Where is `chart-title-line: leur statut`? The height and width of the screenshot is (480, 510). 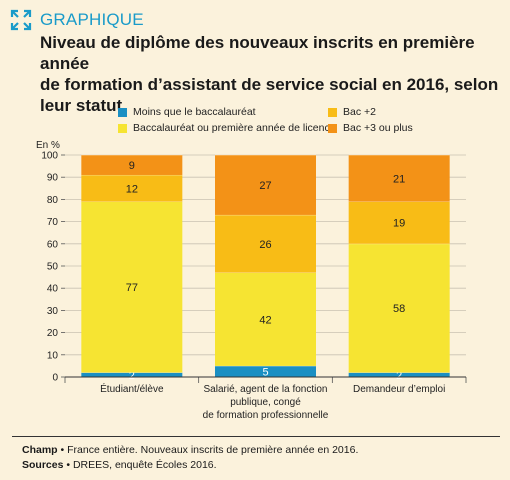 chart-title-line: leur statut is located at coordinates (81, 105).